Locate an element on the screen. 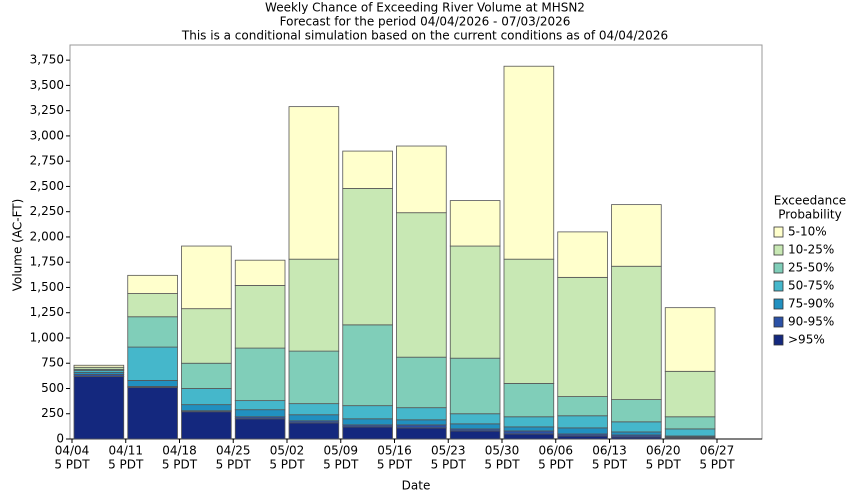 This screenshot has width=850, height=500. y-tick-label: 250 is located at coordinates (52, 413).